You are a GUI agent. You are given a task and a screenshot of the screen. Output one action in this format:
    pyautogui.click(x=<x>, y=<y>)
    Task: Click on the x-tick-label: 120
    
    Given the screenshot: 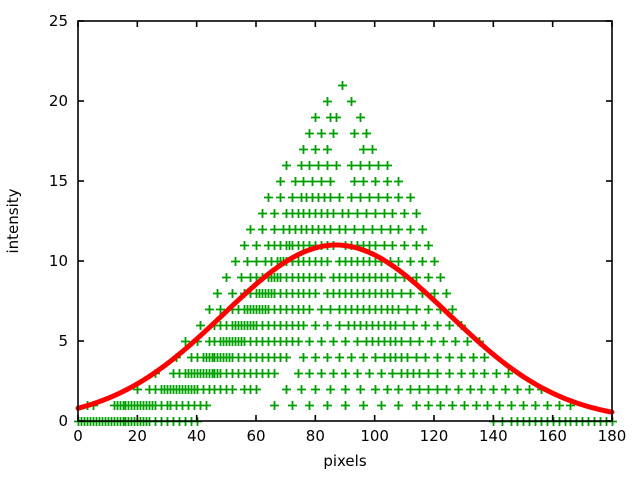 What is the action you would take?
    pyautogui.click(x=434, y=436)
    